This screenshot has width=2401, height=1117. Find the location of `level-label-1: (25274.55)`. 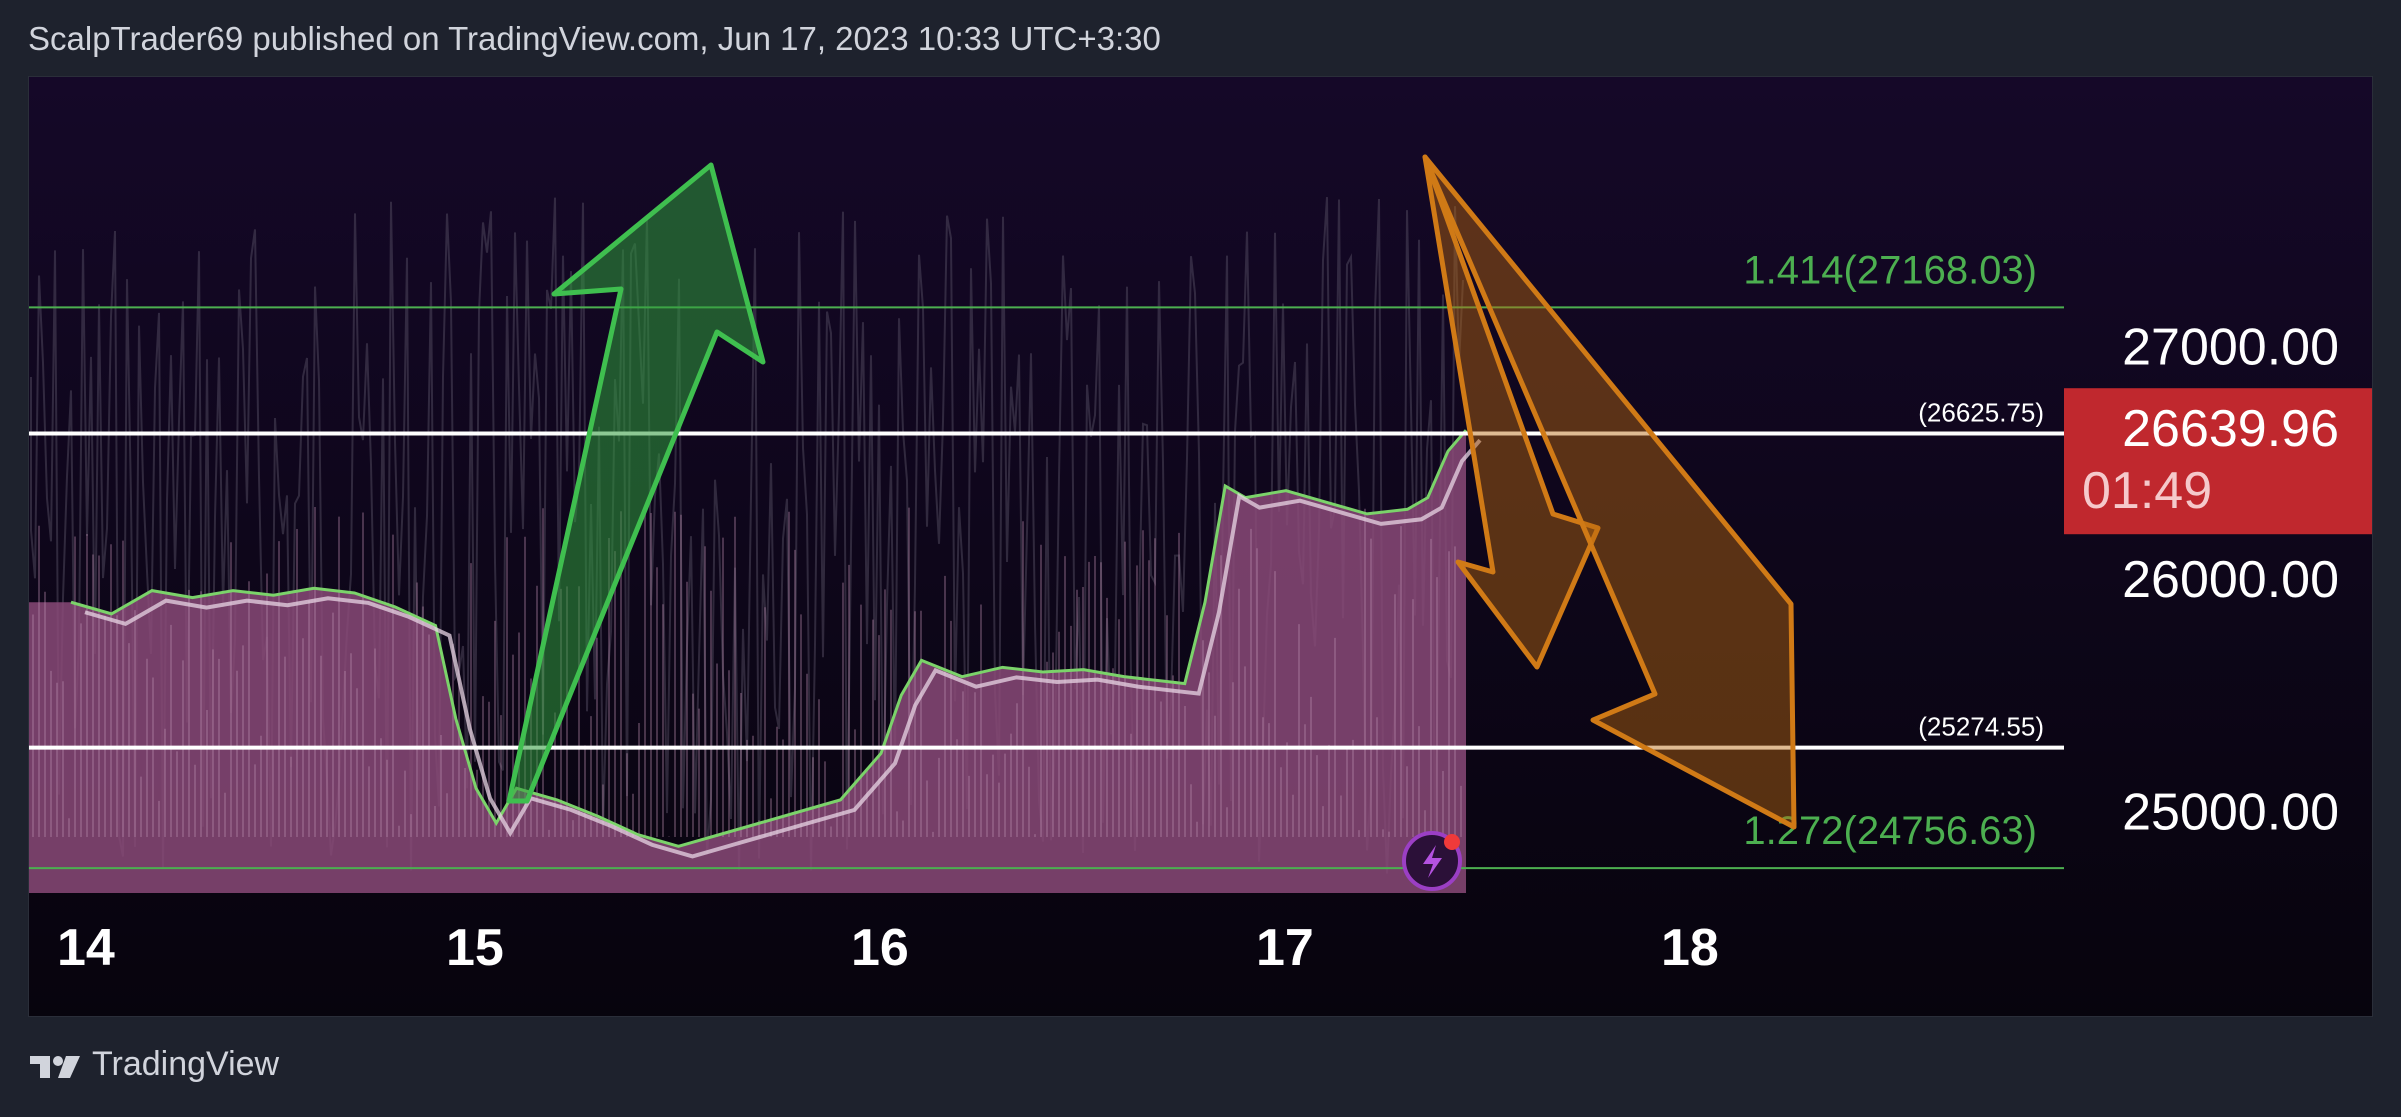

level-label-1: (25274.55) is located at coordinates (1981, 727).